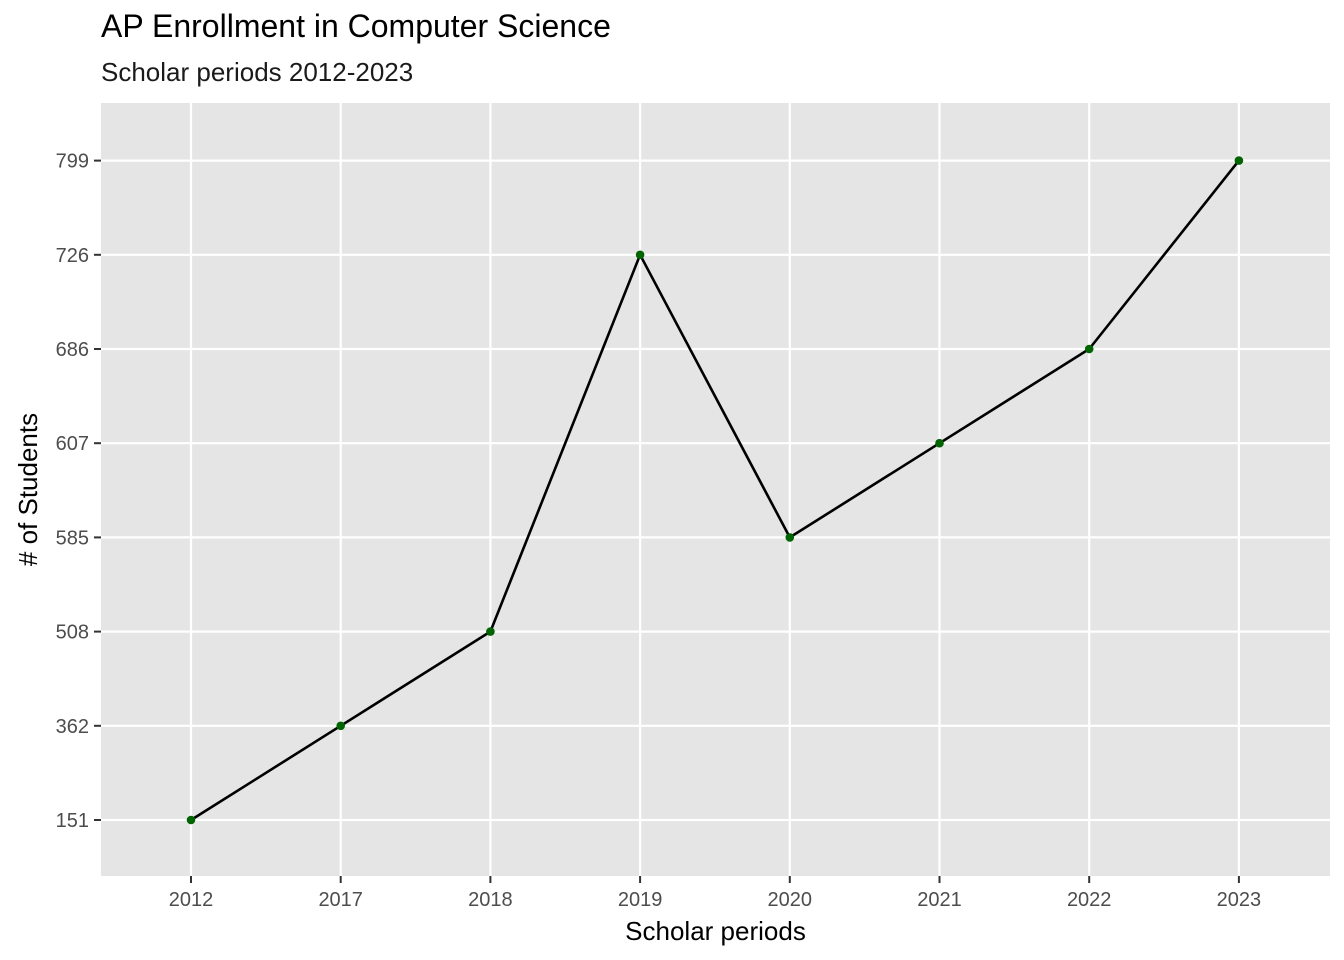  Describe the element at coordinates (715, 931) in the screenshot. I see `x-axis-title: Scholar periods` at that location.